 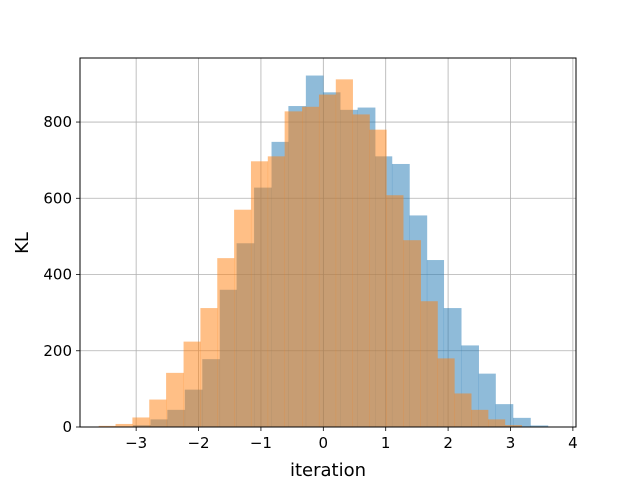 What do you see at coordinates (198, 443) in the screenshot?
I see `x-tick-label: −2` at bounding box center [198, 443].